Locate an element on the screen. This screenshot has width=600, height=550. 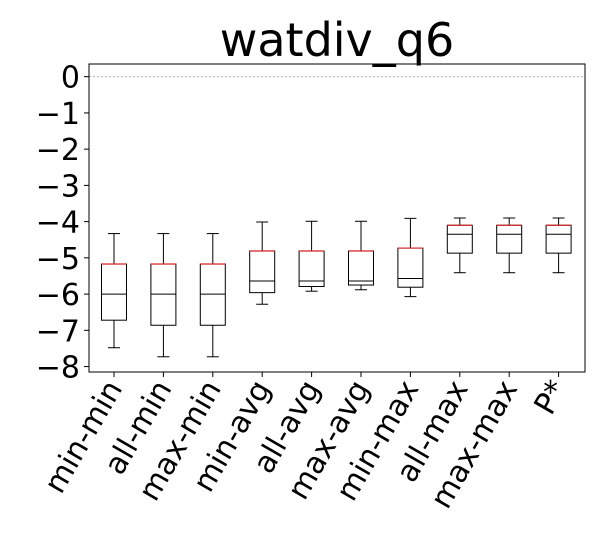
y-tick-label: 0 is located at coordinates (70, 78).